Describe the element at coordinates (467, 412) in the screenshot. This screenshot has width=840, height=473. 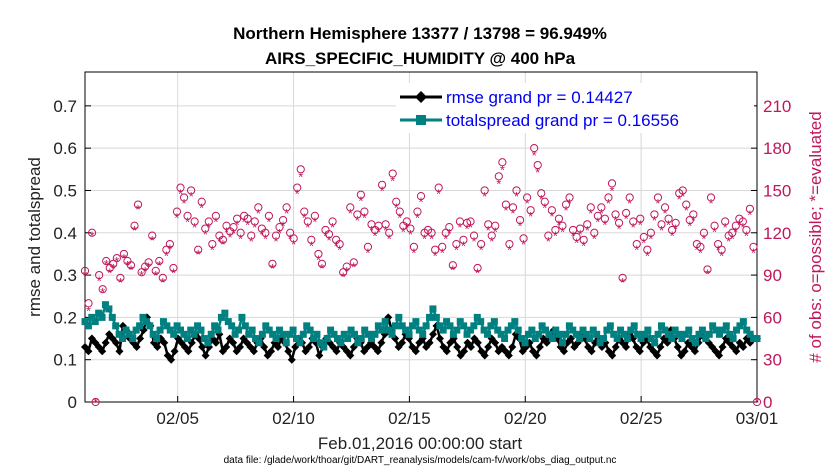
I see `x-axis-ticks: 02/05 02/10 02/15 02/20 02/25 03/01` at that location.